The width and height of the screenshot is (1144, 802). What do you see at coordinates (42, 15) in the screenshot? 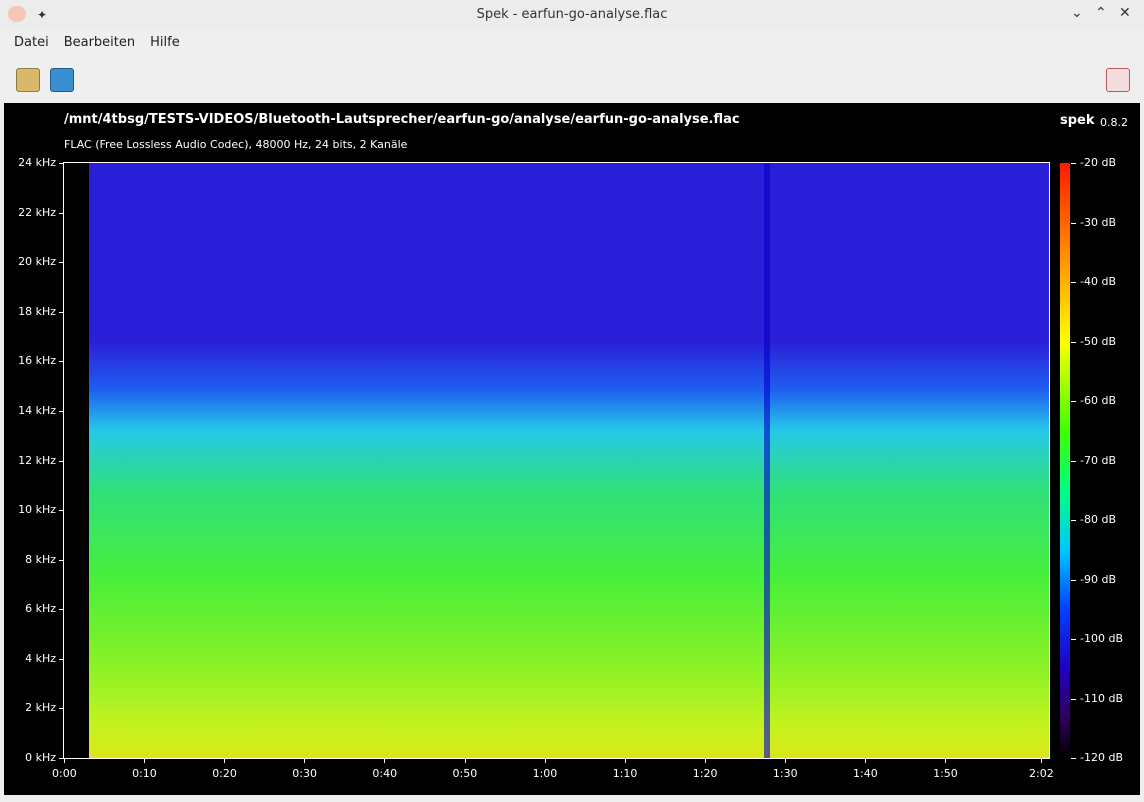
I see `pin-button: ✦` at bounding box center [42, 15].